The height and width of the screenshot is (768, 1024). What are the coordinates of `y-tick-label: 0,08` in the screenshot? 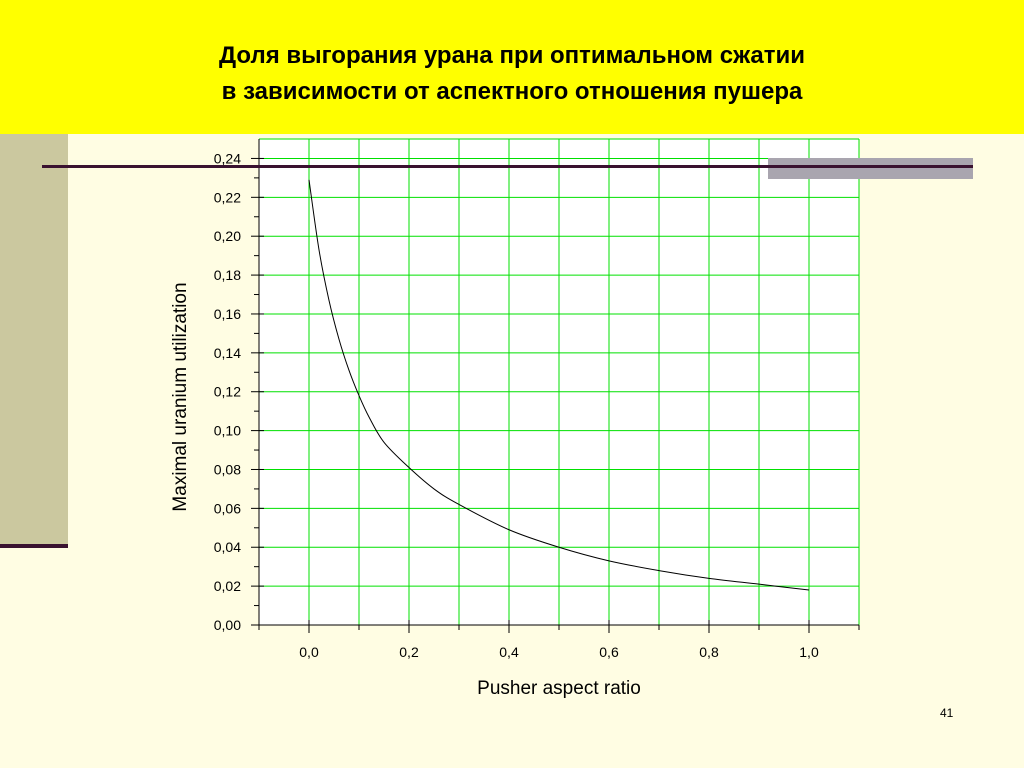 It's located at (227, 469).